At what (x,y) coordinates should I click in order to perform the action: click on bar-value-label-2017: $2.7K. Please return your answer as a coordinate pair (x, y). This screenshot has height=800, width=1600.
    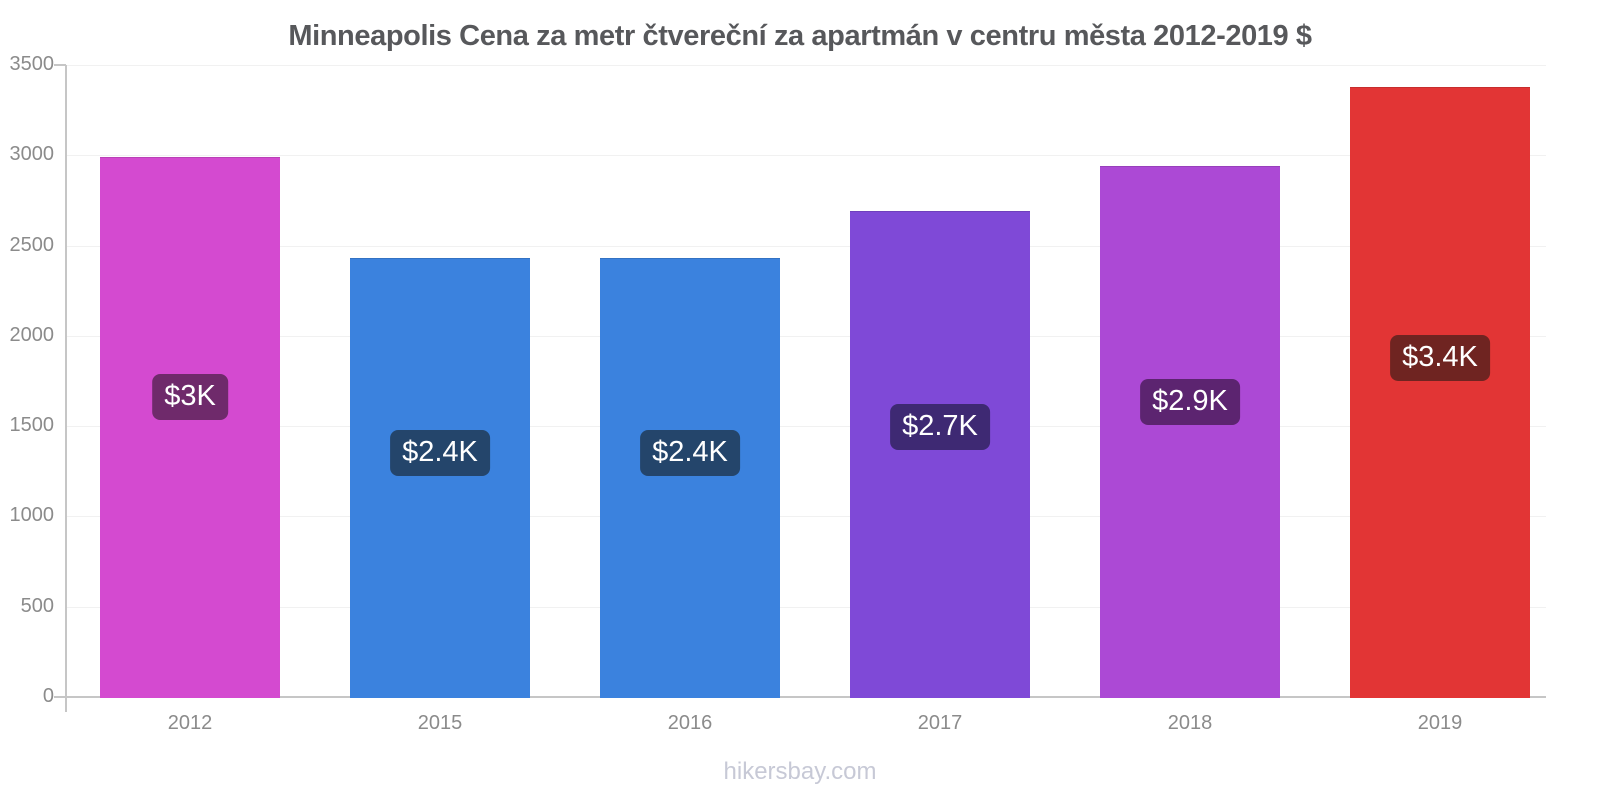
    Looking at the image, I should click on (940, 427).